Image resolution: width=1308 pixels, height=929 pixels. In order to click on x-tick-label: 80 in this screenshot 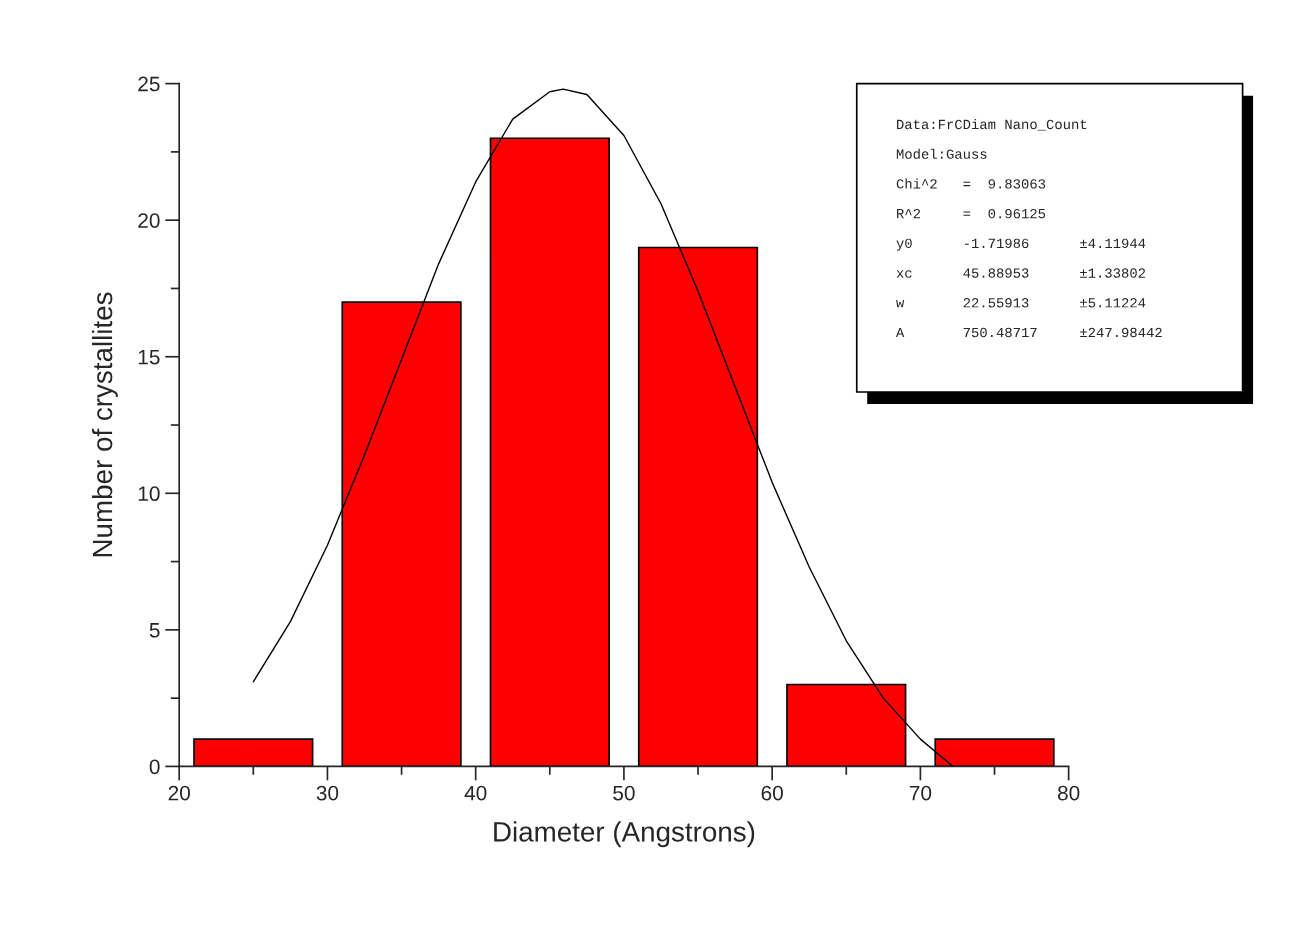, I will do `click(1068, 793)`.